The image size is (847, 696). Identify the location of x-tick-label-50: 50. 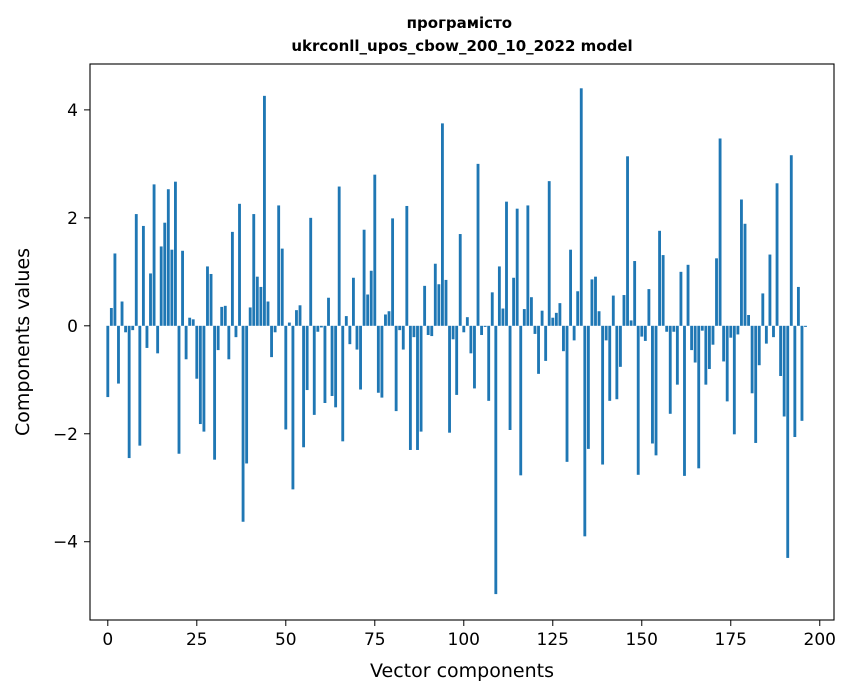
(286, 640).